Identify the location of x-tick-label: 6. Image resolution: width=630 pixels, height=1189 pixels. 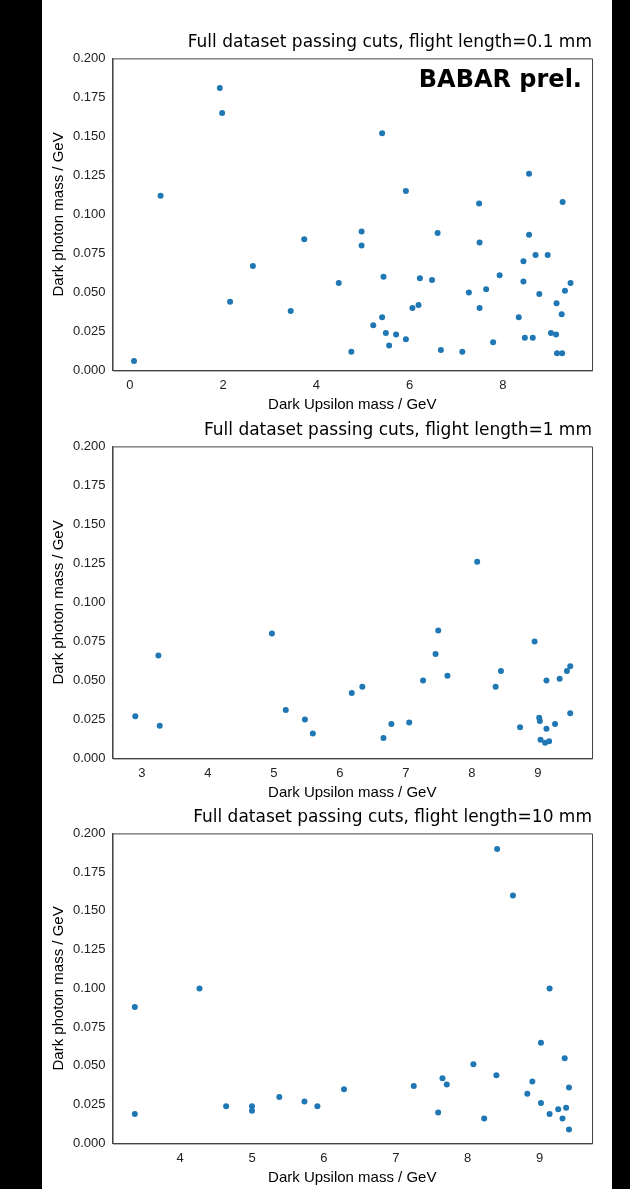
(340, 772).